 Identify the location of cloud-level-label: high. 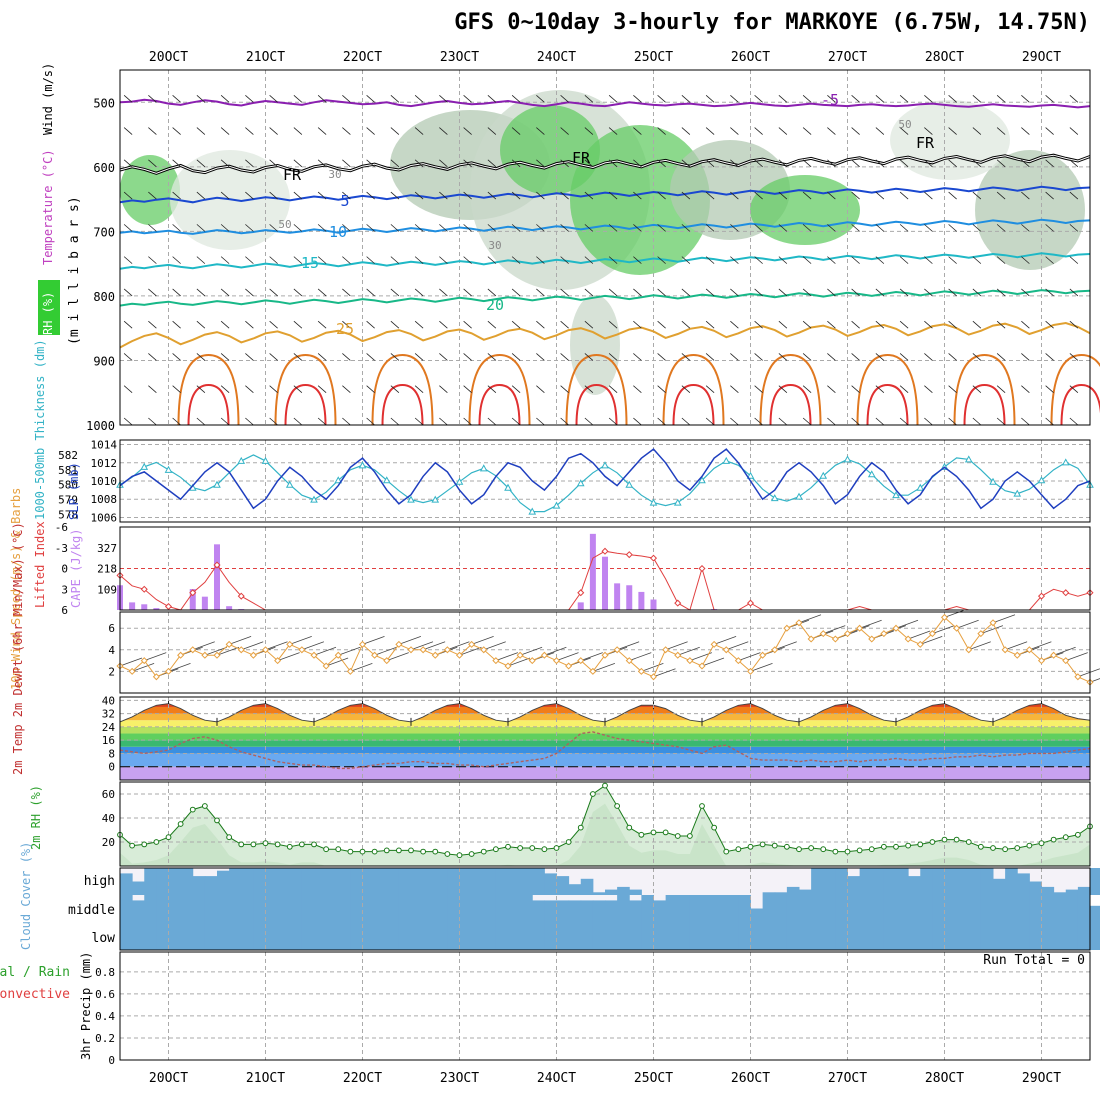
(99, 881).